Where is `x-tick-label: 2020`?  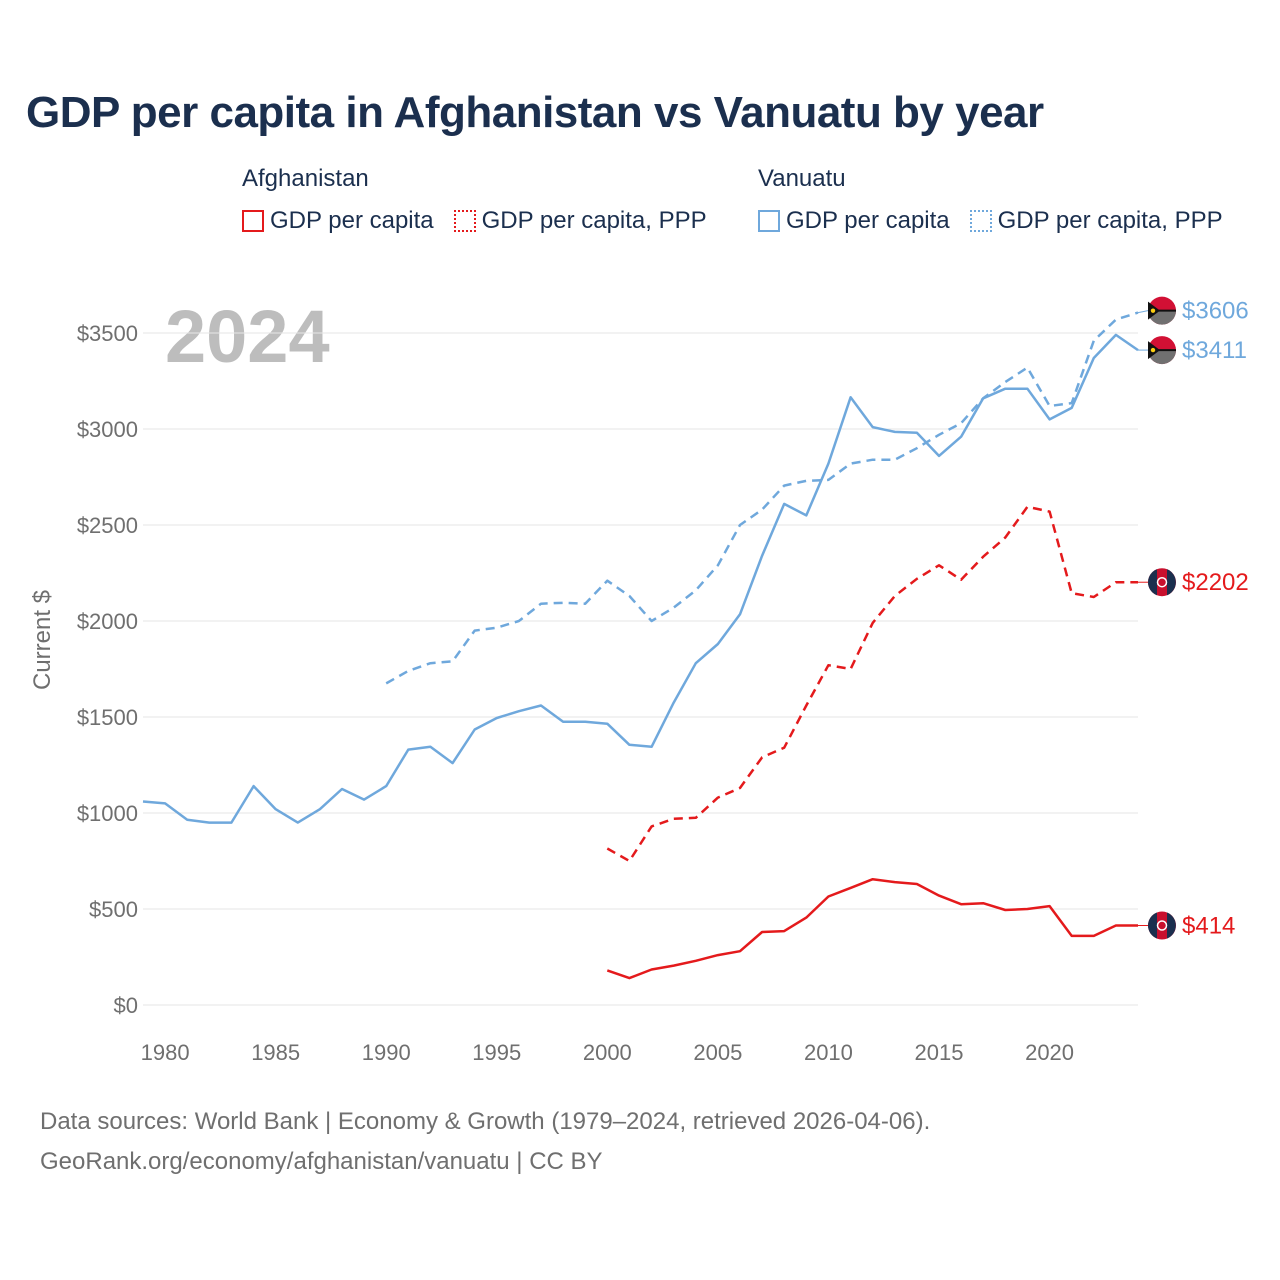
x-tick-label: 2020 is located at coordinates (1049, 1052).